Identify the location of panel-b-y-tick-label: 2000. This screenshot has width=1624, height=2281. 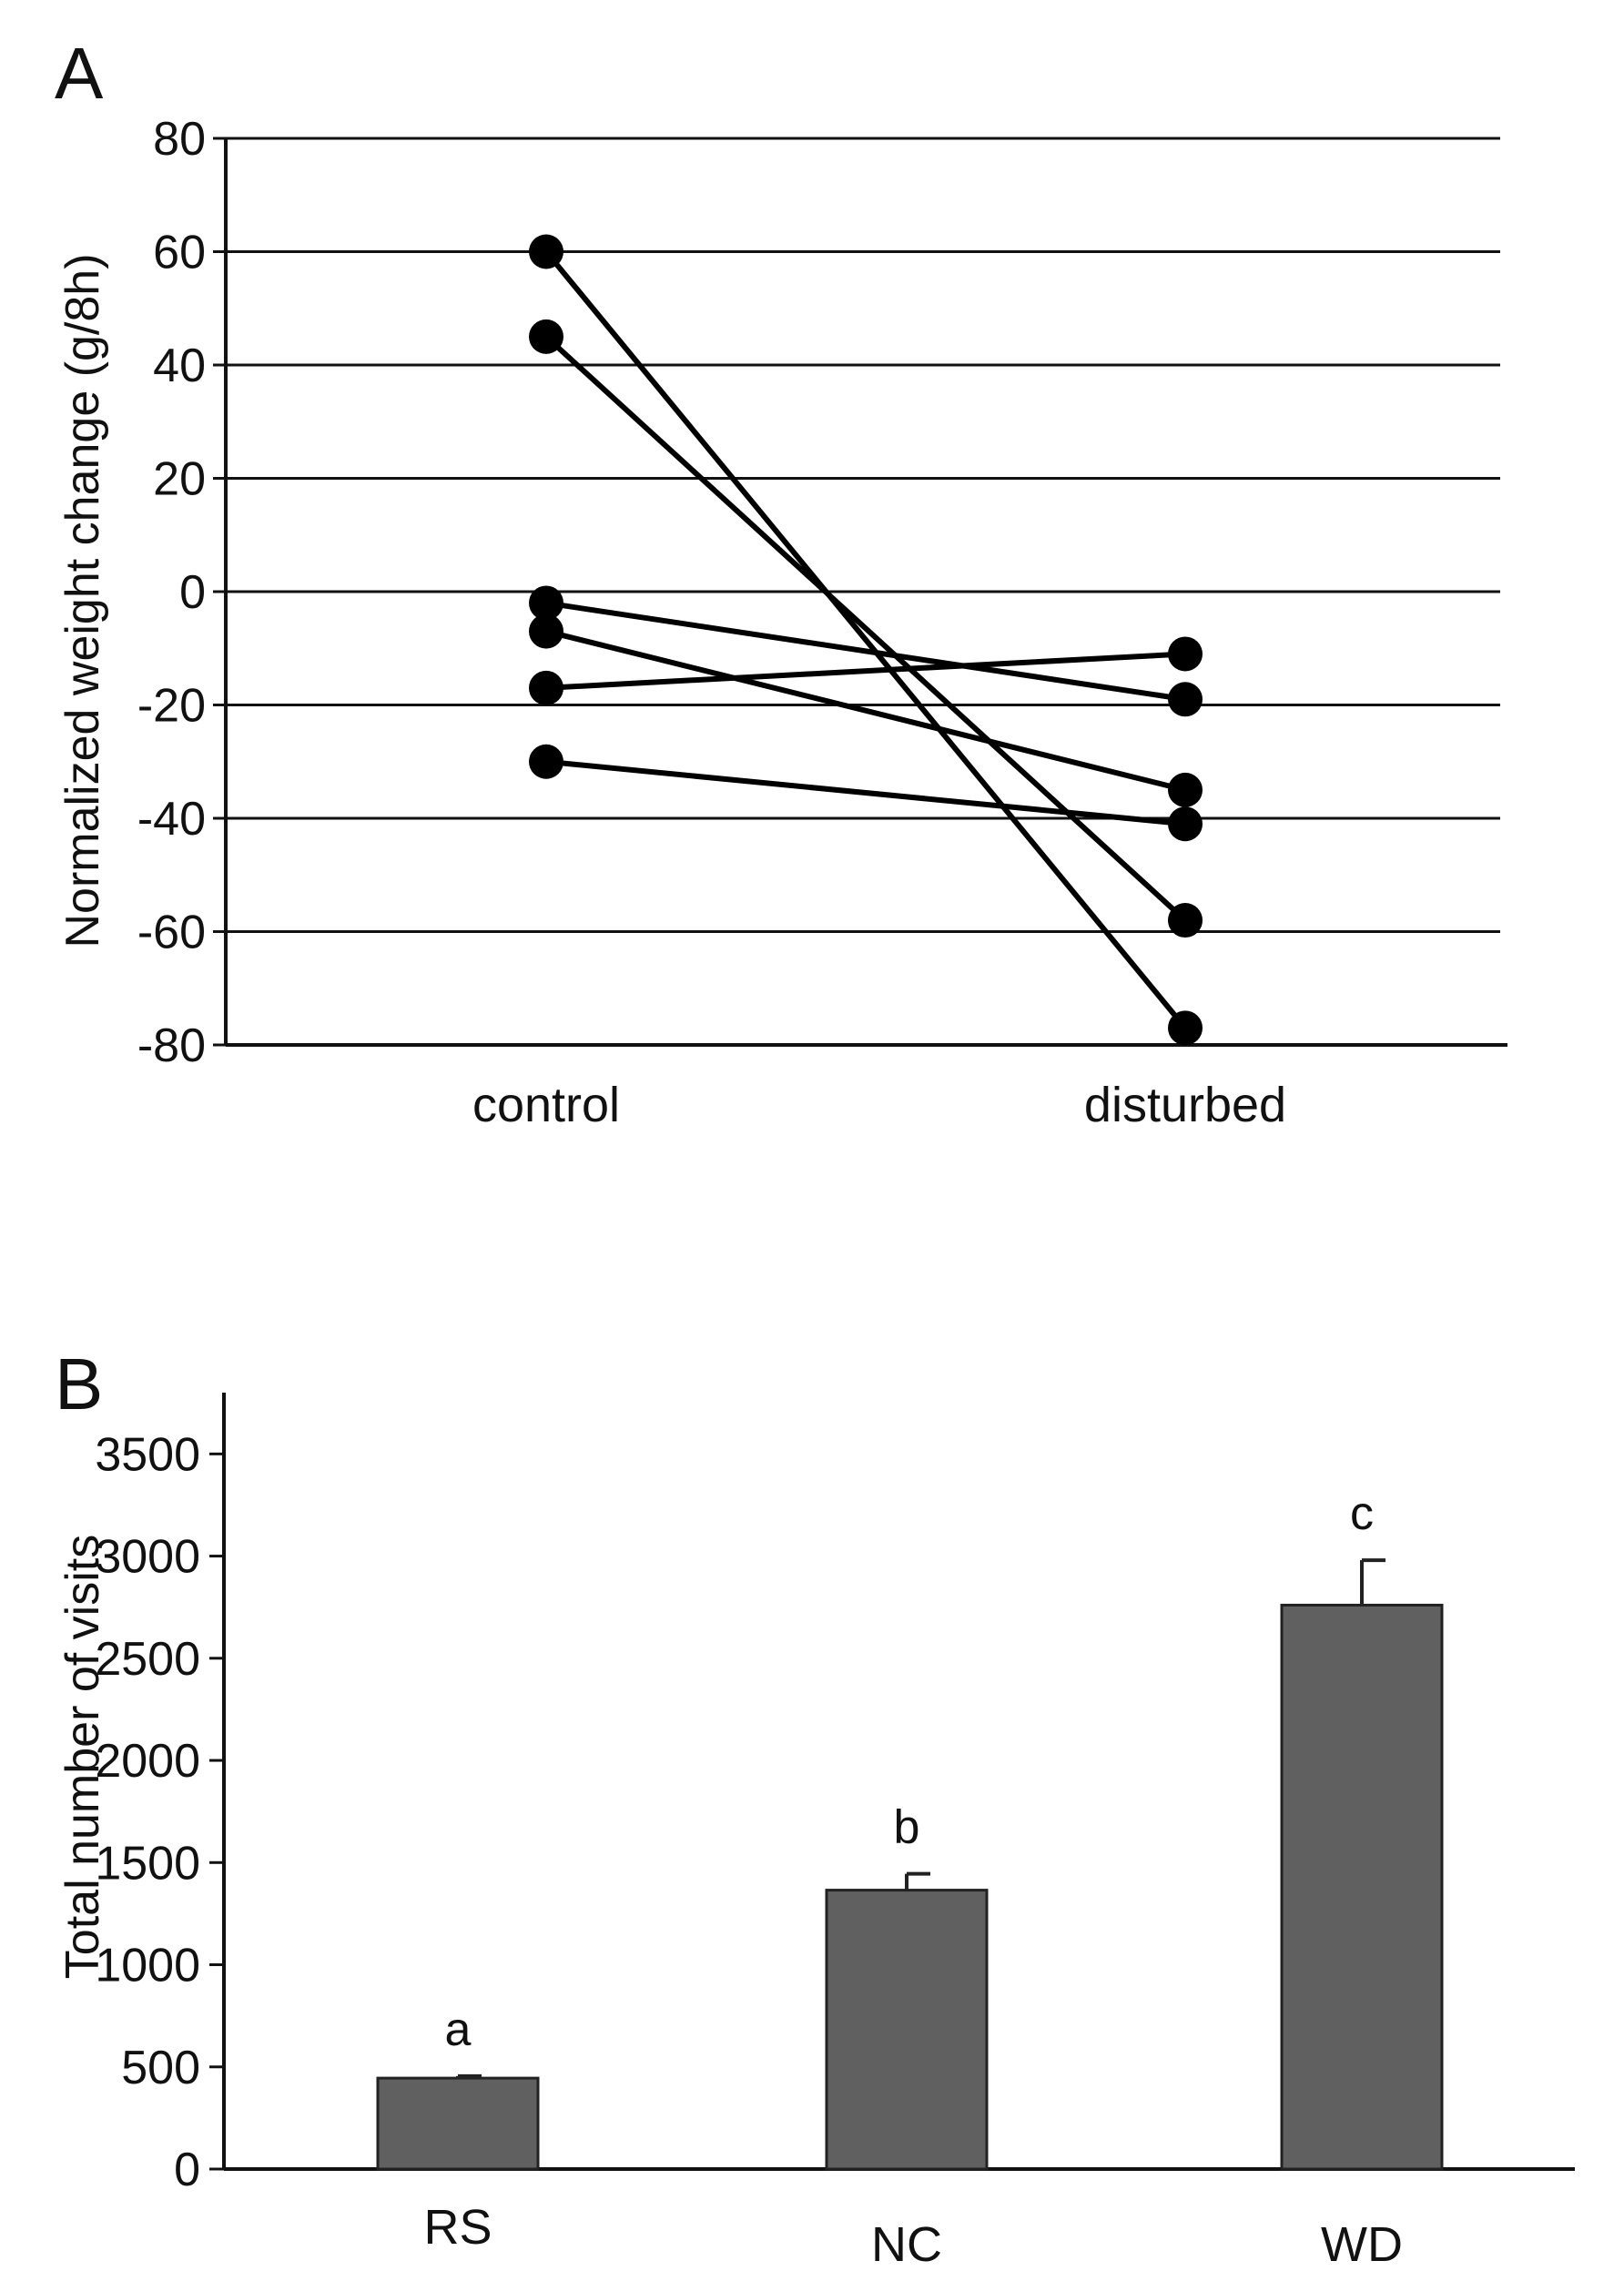
(147, 1761).